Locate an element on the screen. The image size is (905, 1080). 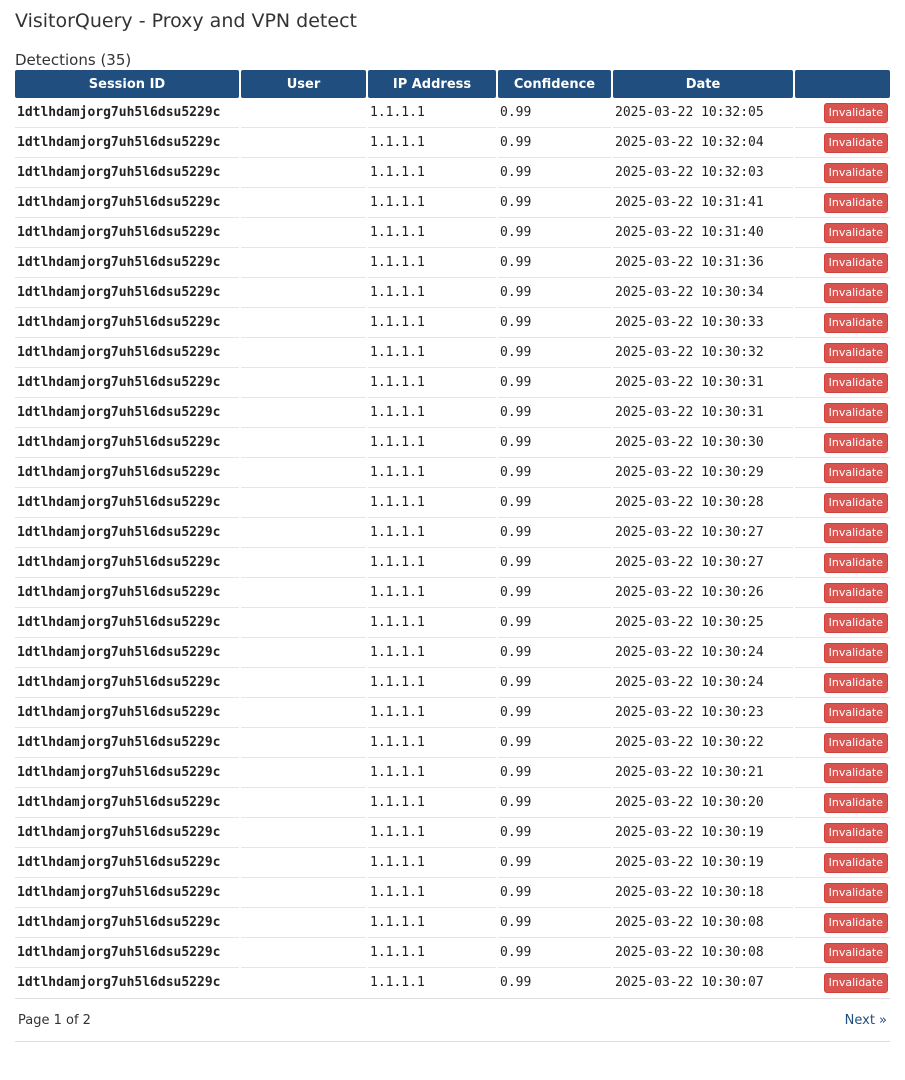
column-header-ip-address: IP Address is located at coordinates (432, 84).